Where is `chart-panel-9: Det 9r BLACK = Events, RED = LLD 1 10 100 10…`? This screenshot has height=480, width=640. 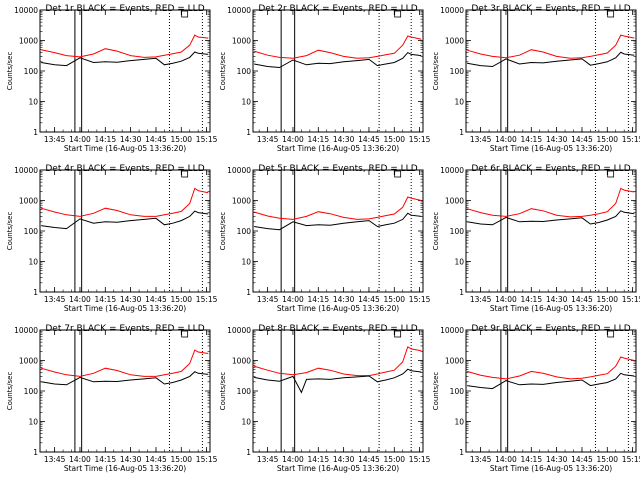 chart-panel-9: Det 9r BLACK = Events, RED = LLD 1 10 100 10… is located at coordinates (536, 398).